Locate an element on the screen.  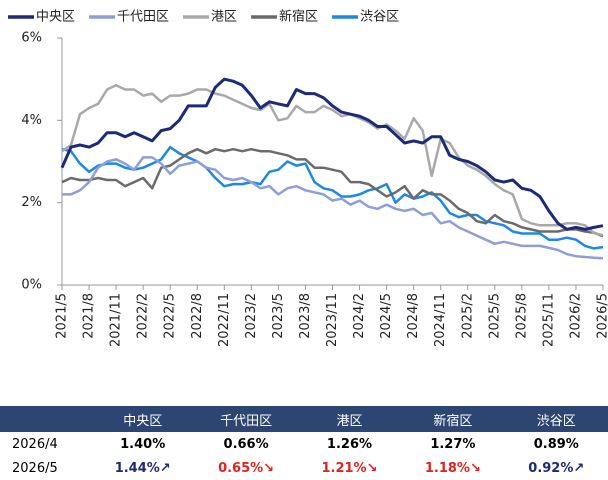
cell: 1.26% is located at coordinates (349, 444).